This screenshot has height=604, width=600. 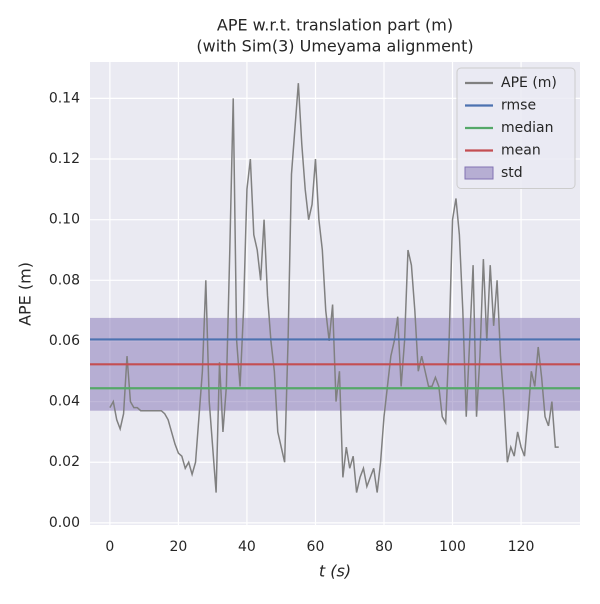 I want to click on legend-box, so click(x=516, y=128).